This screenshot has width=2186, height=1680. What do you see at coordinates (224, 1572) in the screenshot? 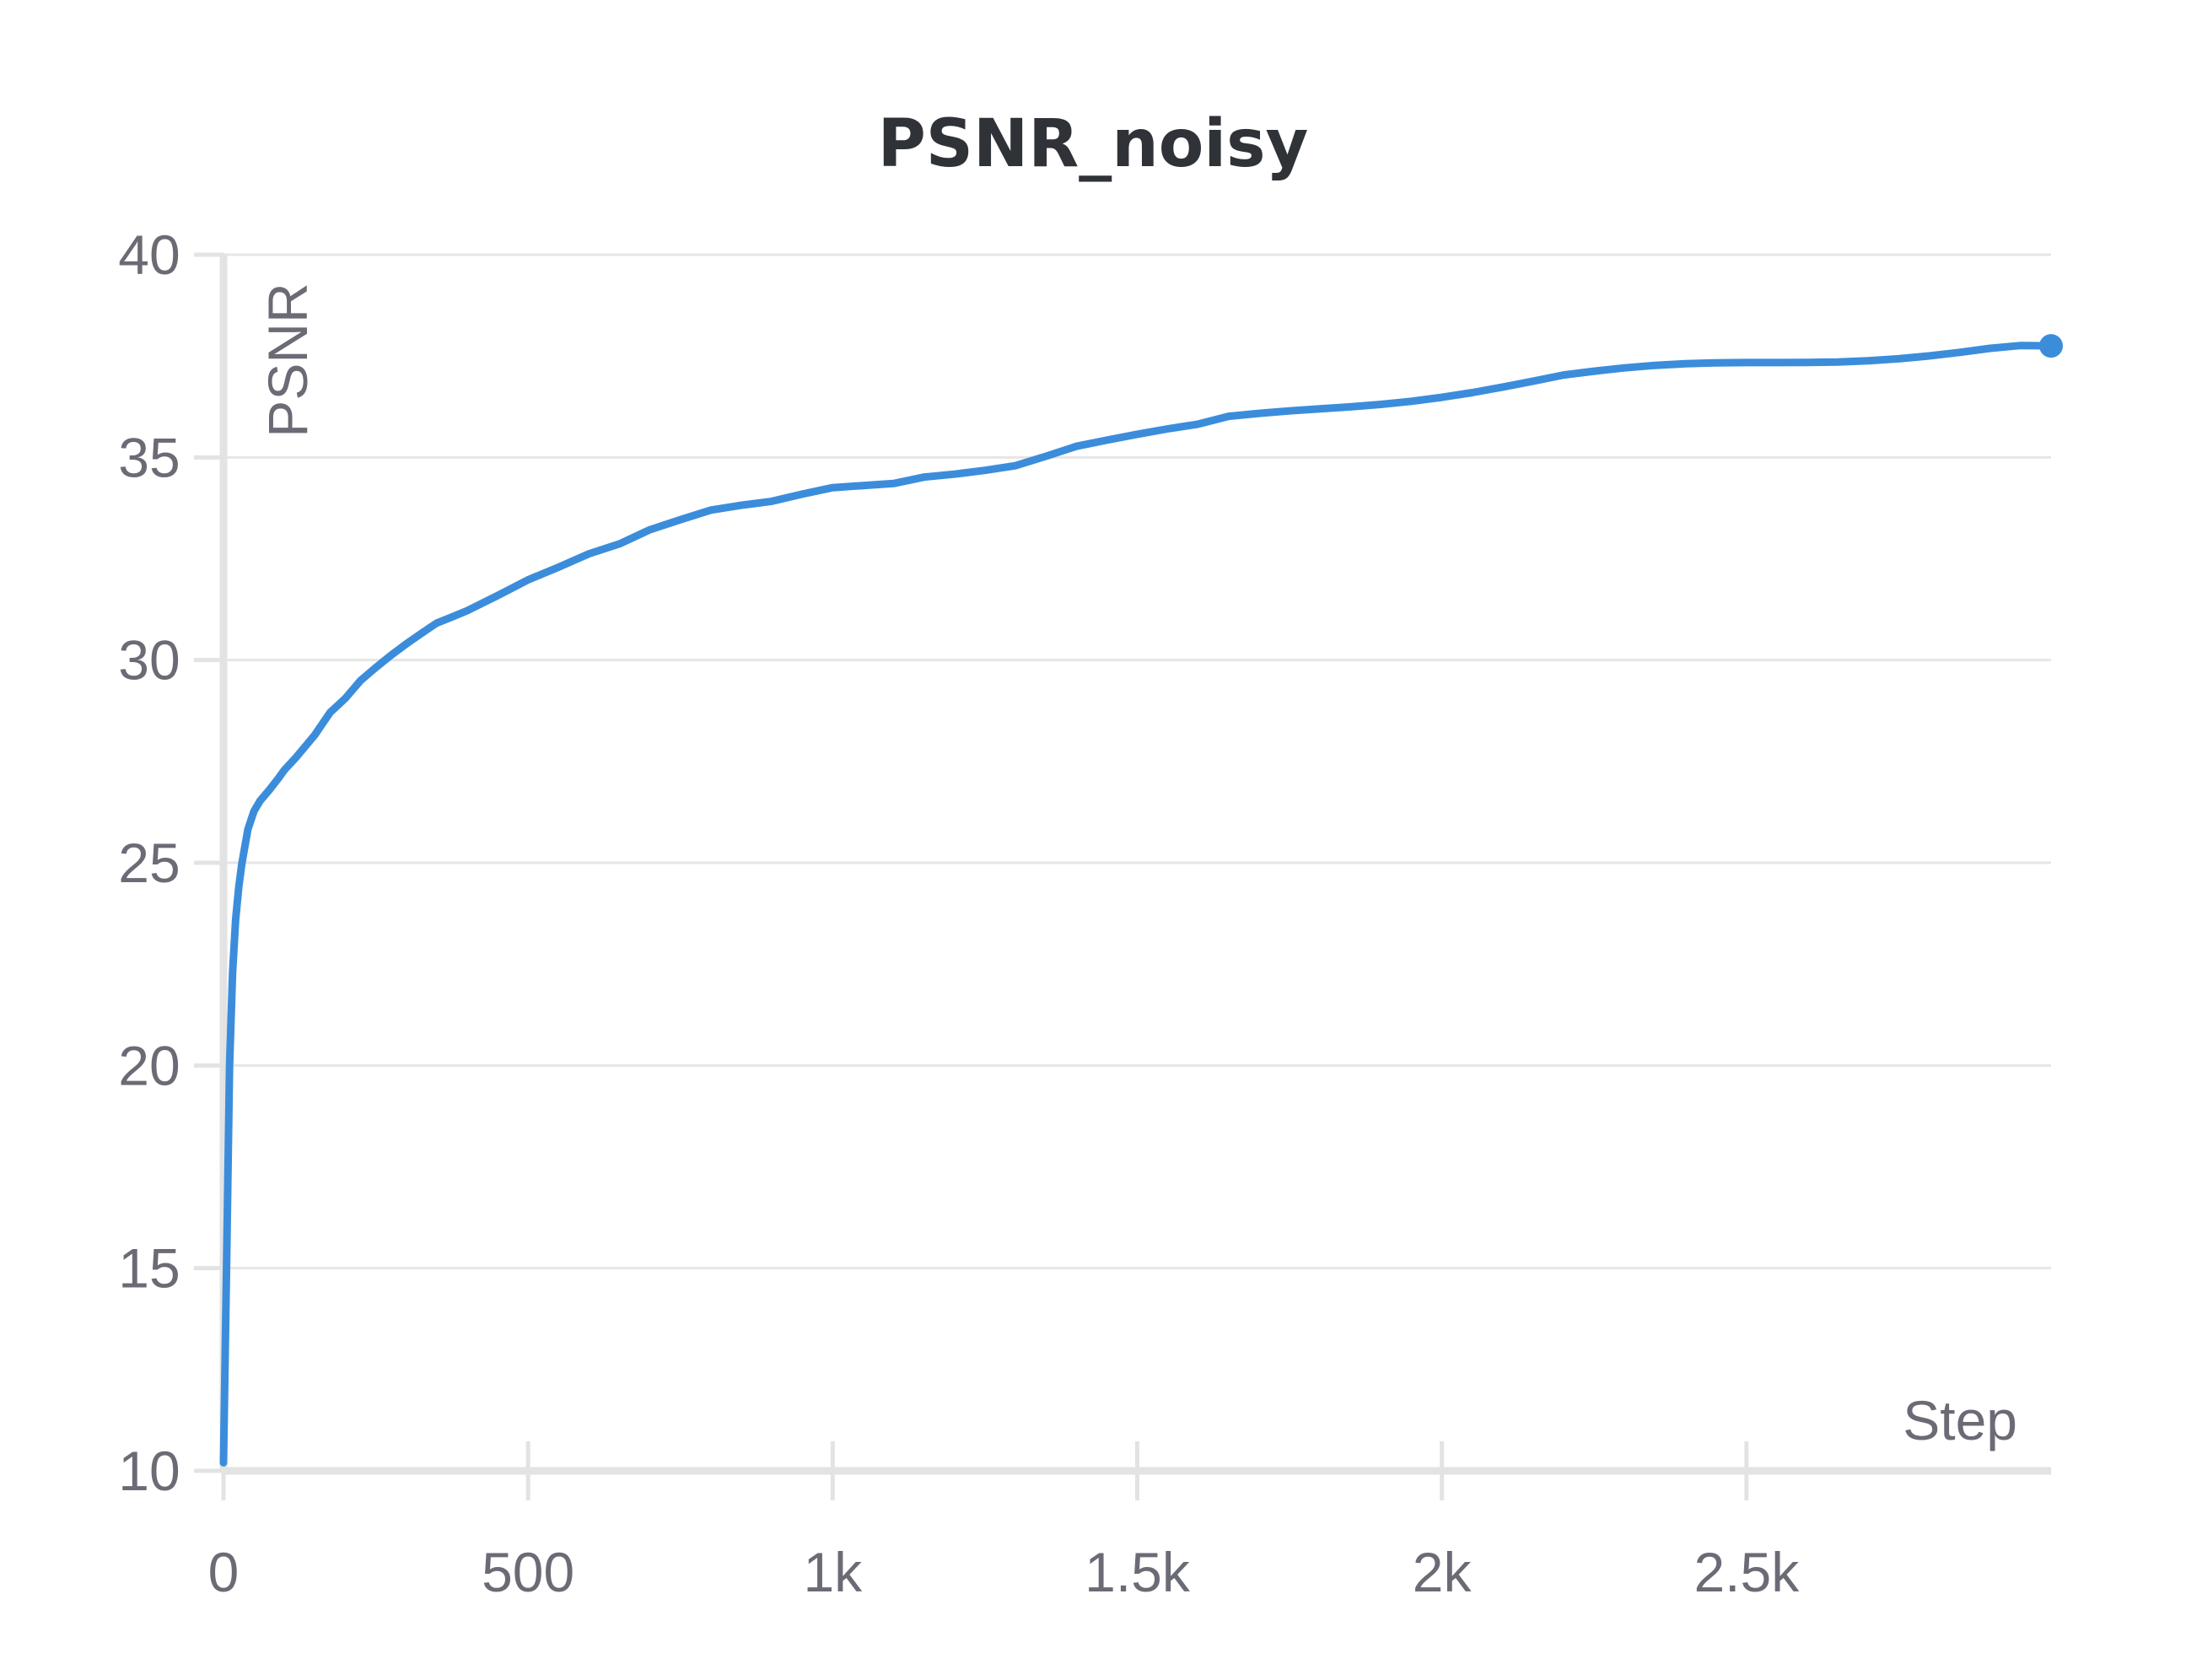
I see `x-tick-label: 0` at bounding box center [224, 1572].